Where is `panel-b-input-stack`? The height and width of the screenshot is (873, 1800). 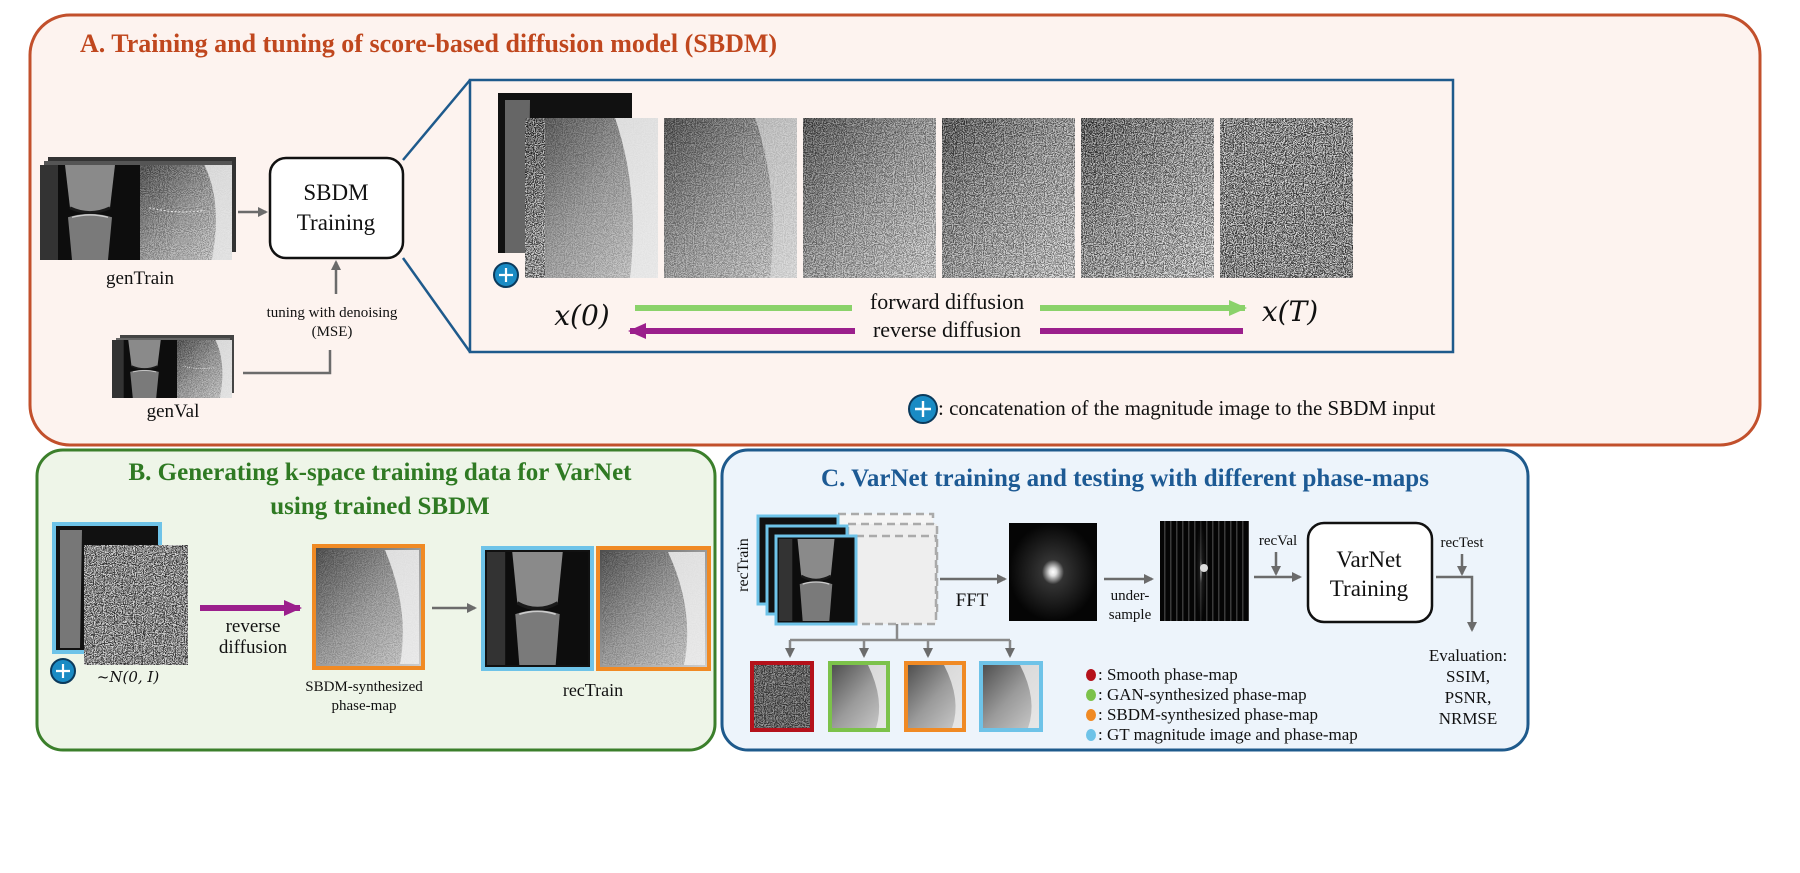
panel-b-input-stack is located at coordinates (120, 593).